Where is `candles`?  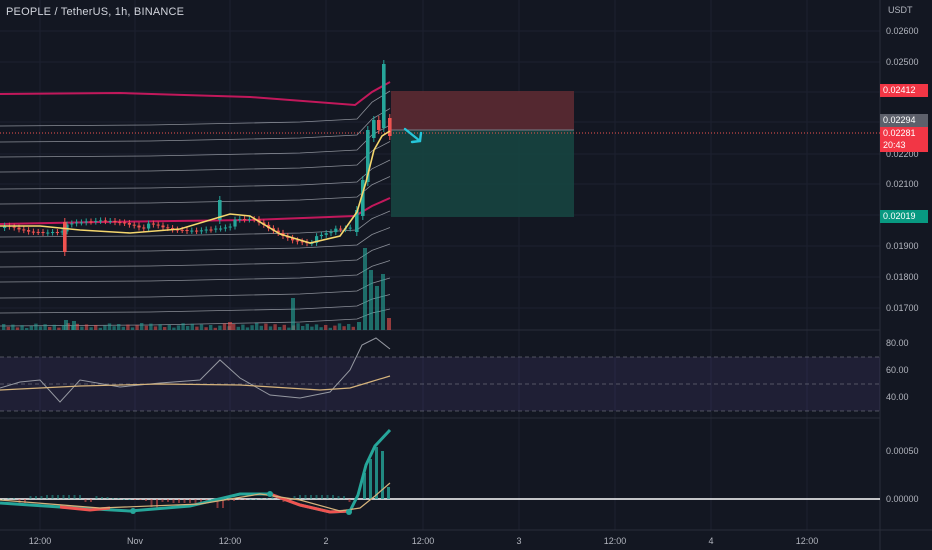
candles is located at coordinates (197, 158).